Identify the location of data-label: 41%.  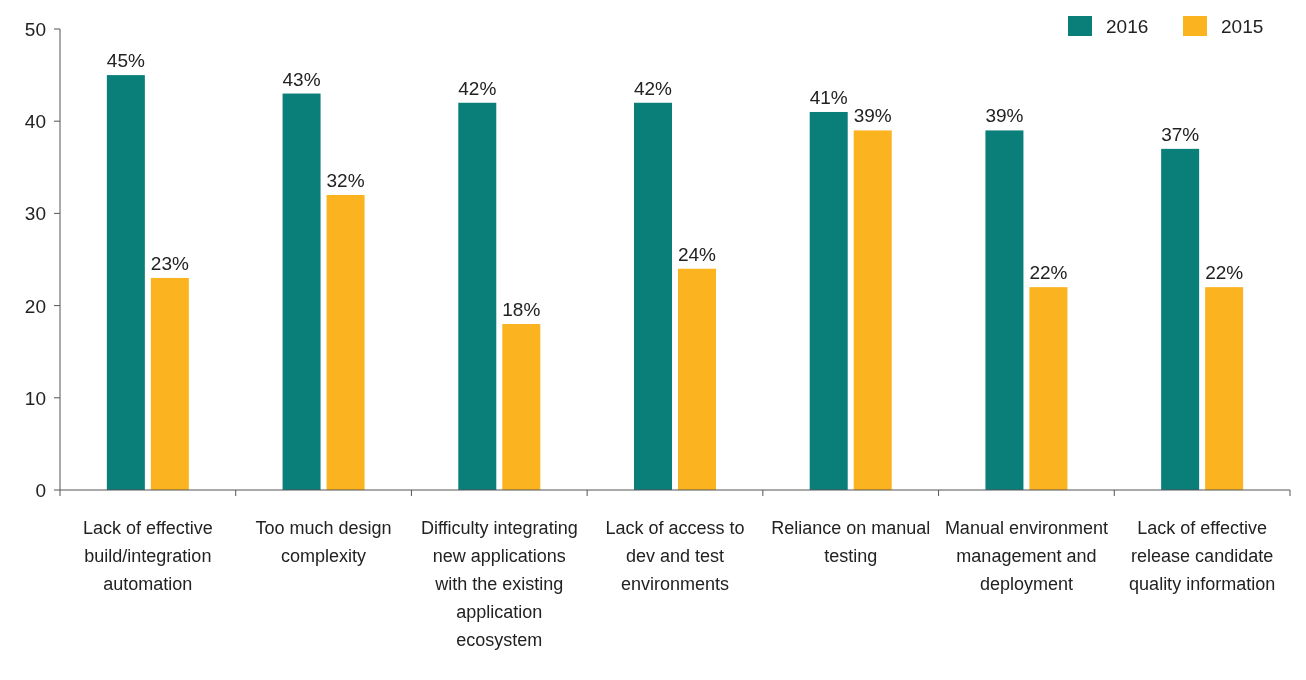
(828, 97).